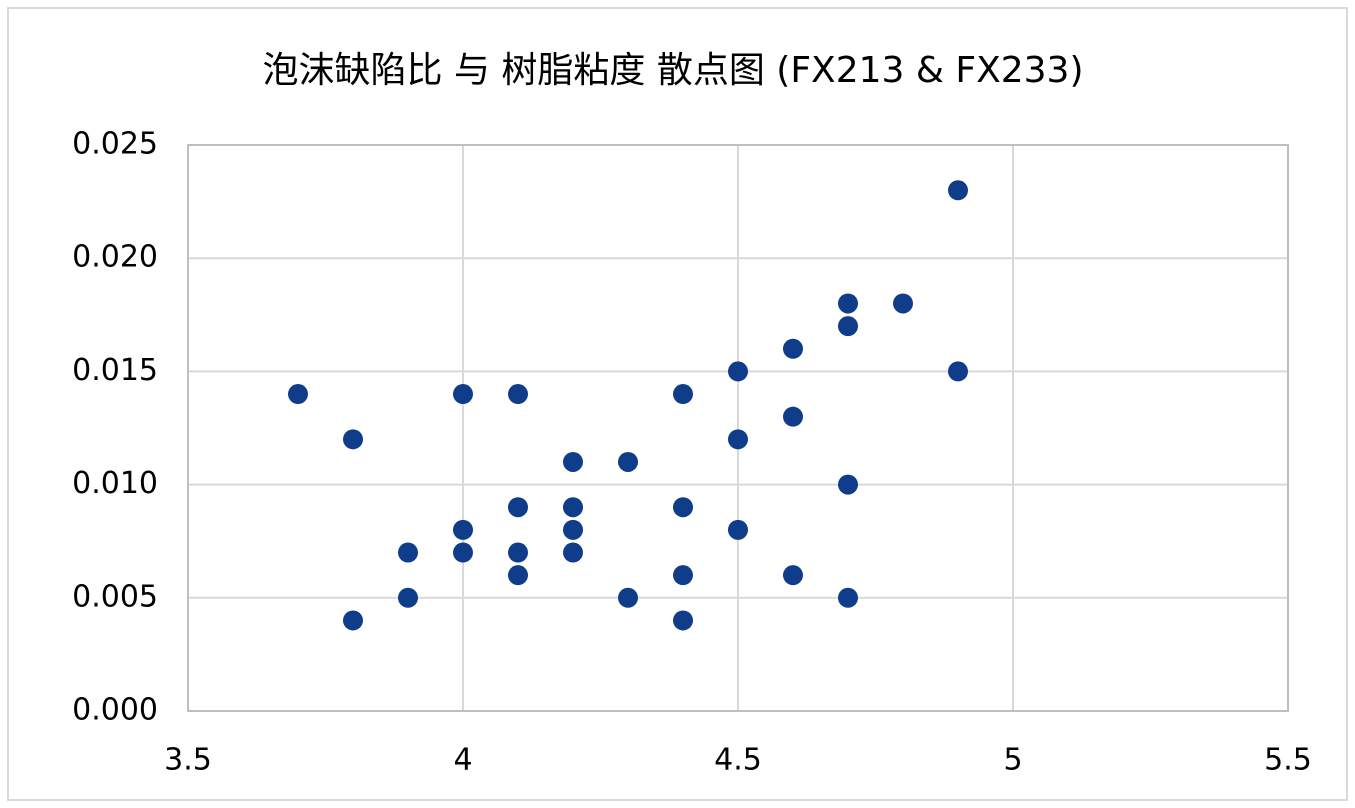  Describe the element at coordinates (115, 596) in the screenshot. I see `y-tick-label: 0.005` at that location.